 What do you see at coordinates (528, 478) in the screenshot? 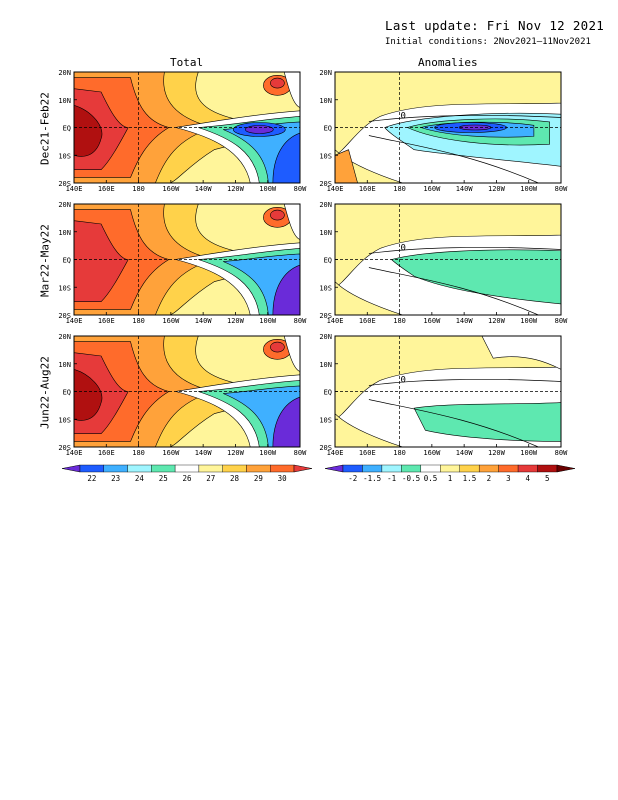
I see `colorbar-label: 4` at bounding box center [528, 478].